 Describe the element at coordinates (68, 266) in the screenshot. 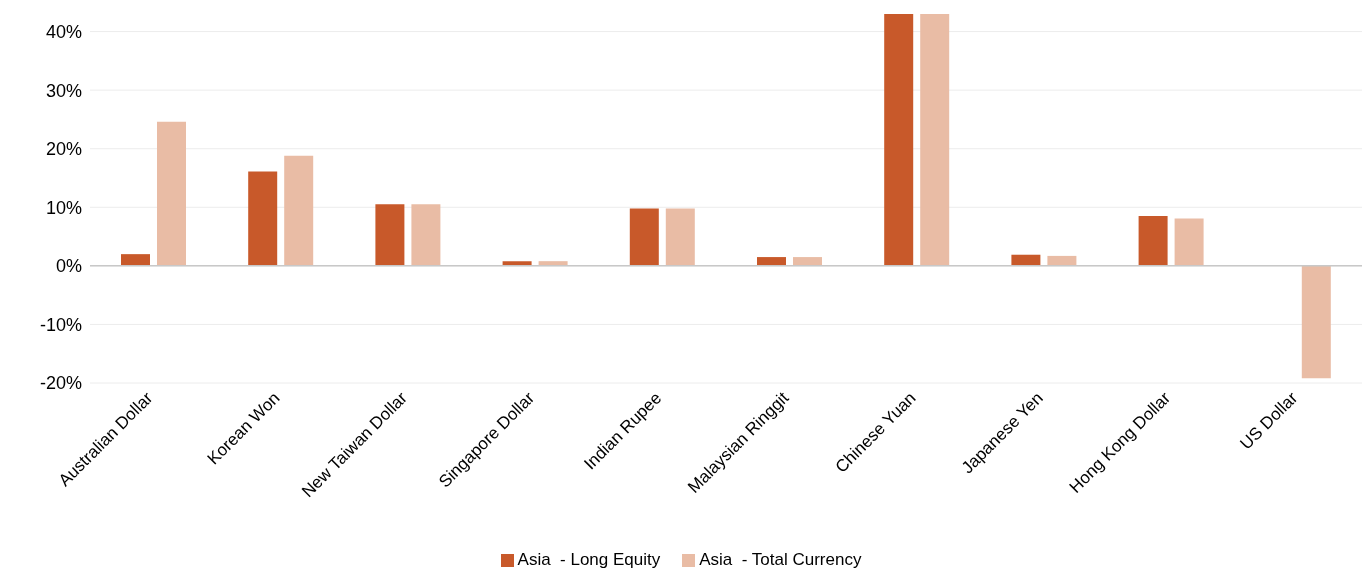

I see `y-tick-label: 0%` at that location.